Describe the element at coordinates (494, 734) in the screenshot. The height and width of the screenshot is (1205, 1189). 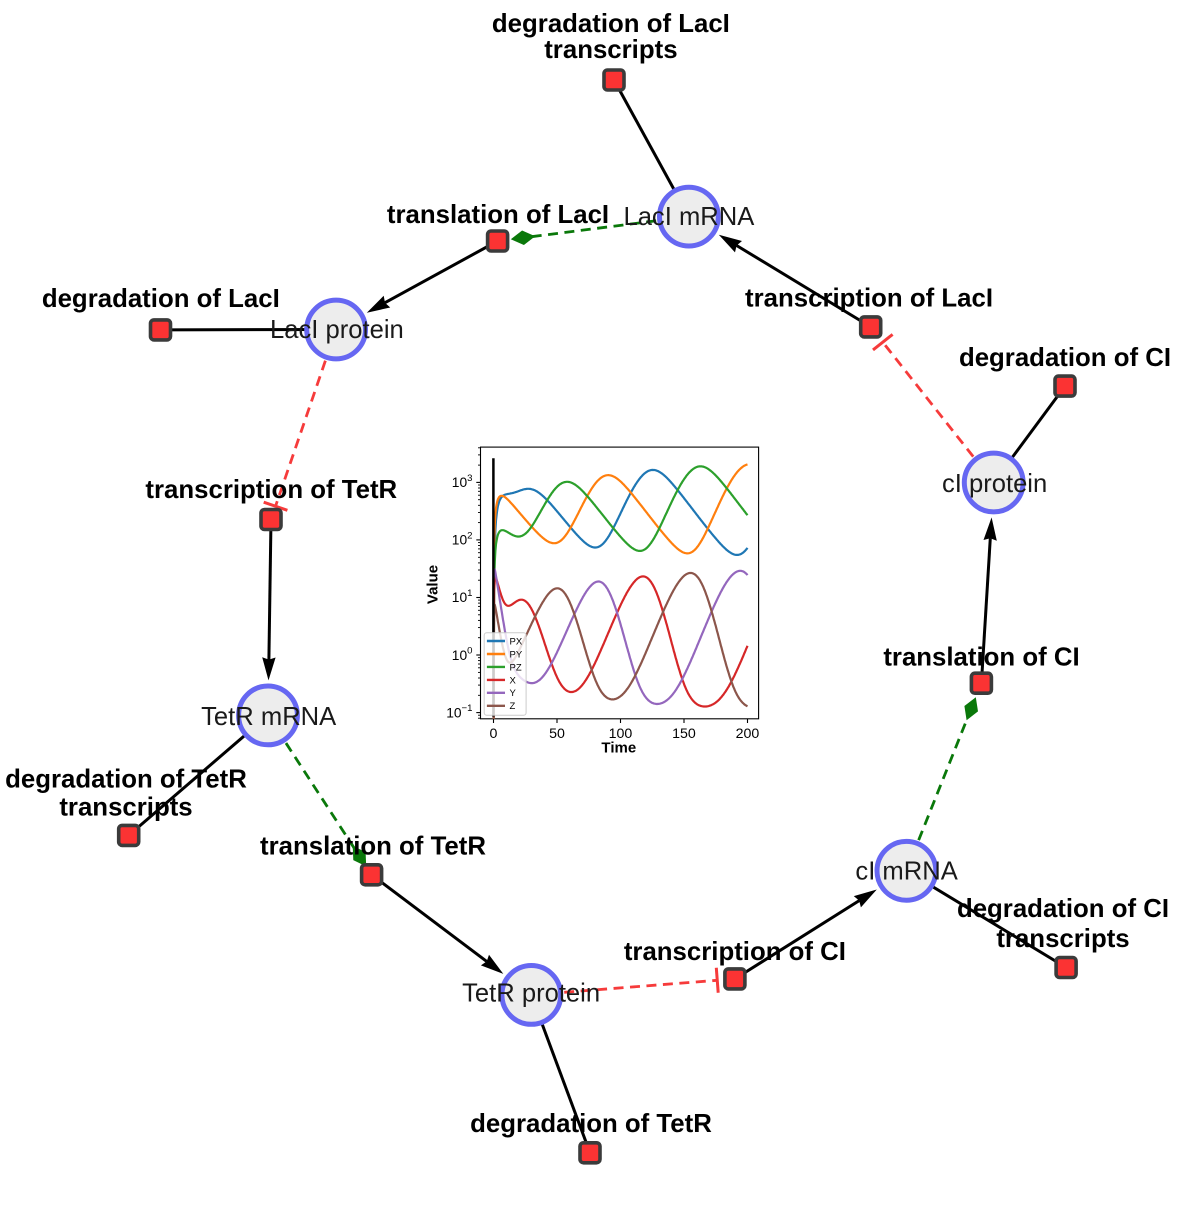
I see `svg-text: 0` at that location.